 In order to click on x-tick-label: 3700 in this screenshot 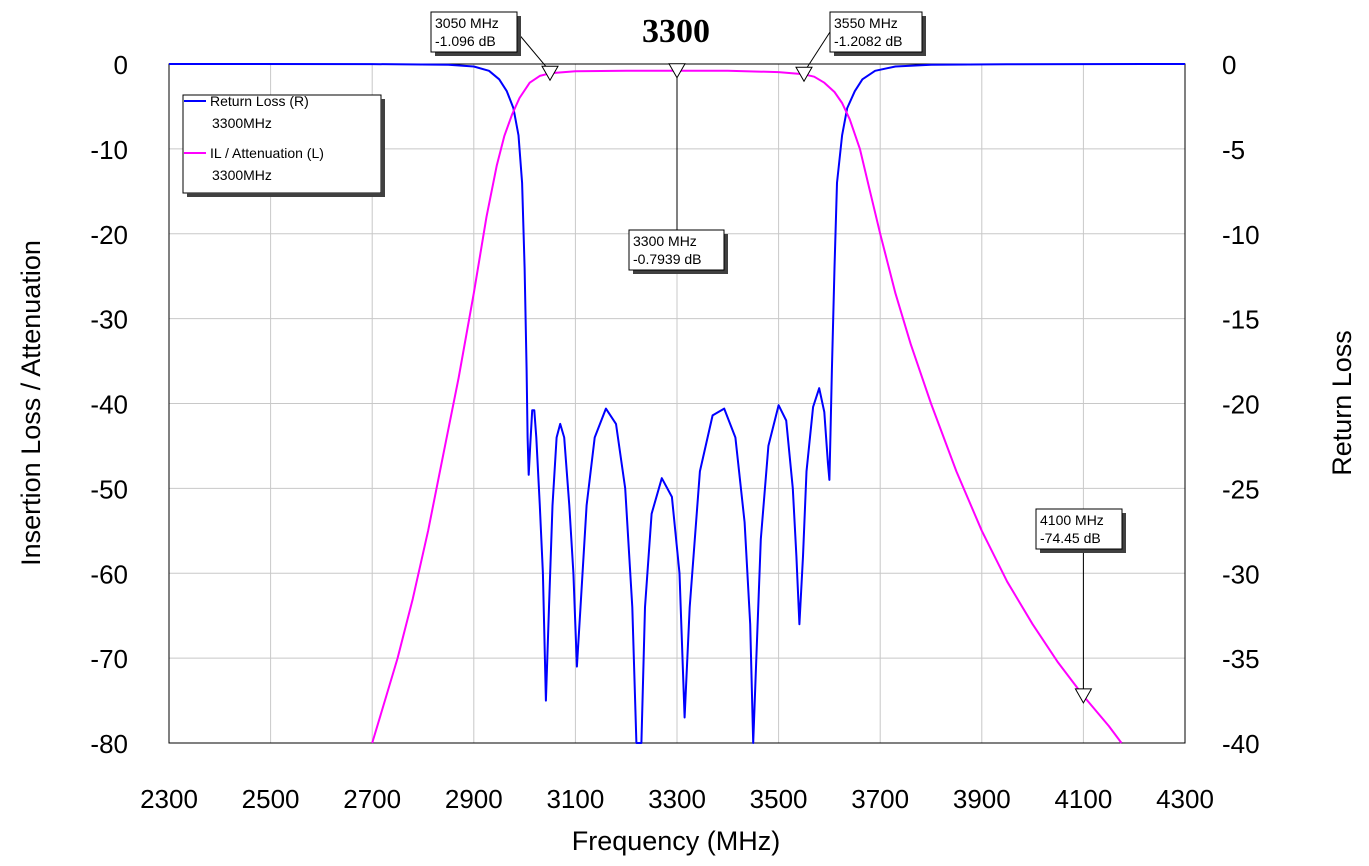, I will do `click(880, 799)`.